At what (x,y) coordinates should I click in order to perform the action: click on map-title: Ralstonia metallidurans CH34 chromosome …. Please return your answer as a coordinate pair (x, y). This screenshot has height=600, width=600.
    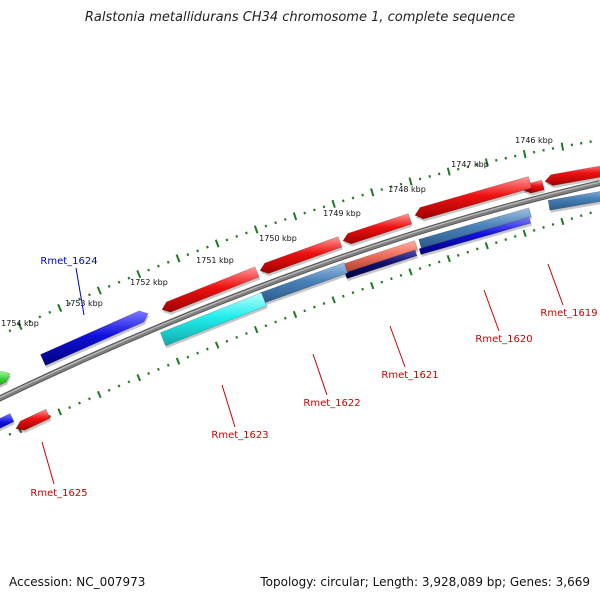
    Looking at the image, I should click on (300, 17).